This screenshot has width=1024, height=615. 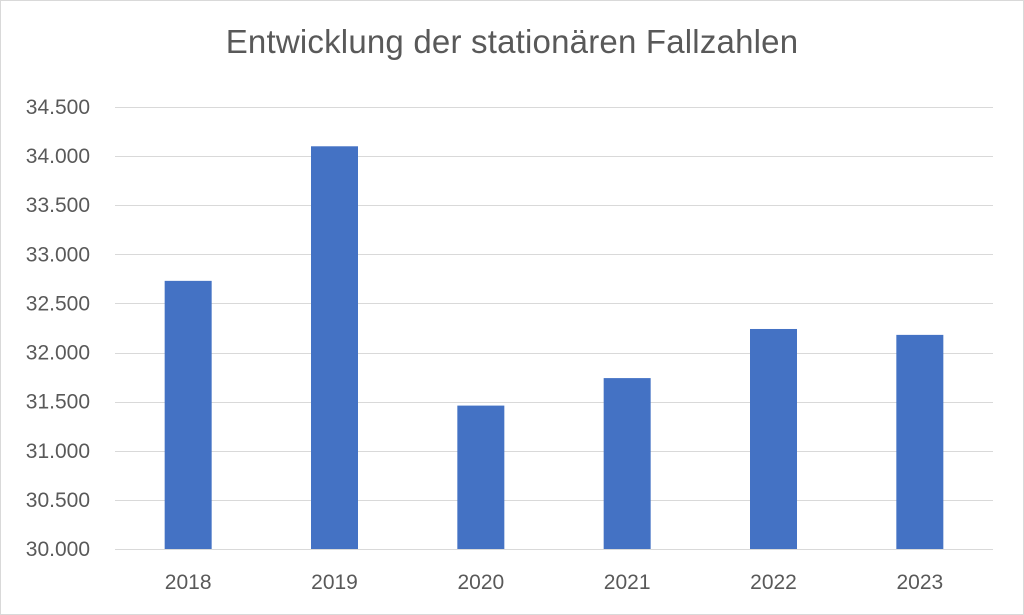 What do you see at coordinates (188, 582) in the screenshot?
I see `x-tick-label: 2018` at bounding box center [188, 582].